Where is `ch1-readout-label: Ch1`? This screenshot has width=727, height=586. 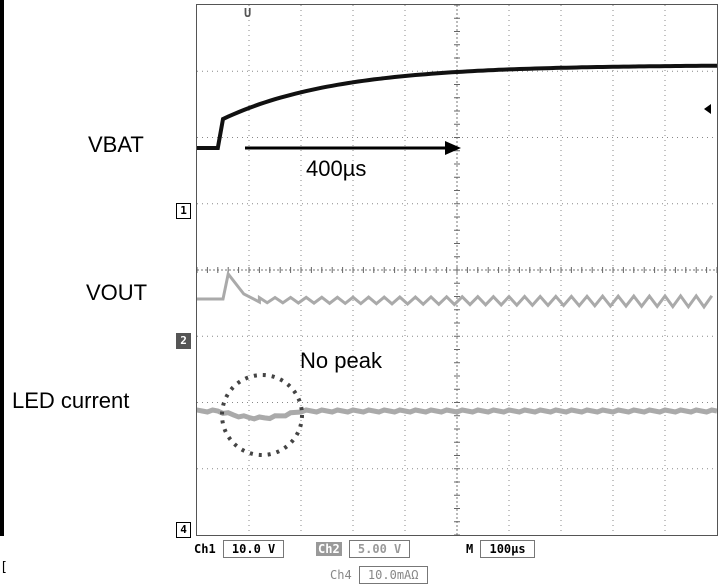 ch1-readout-label: Ch1 is located at coordinates (205, 549).